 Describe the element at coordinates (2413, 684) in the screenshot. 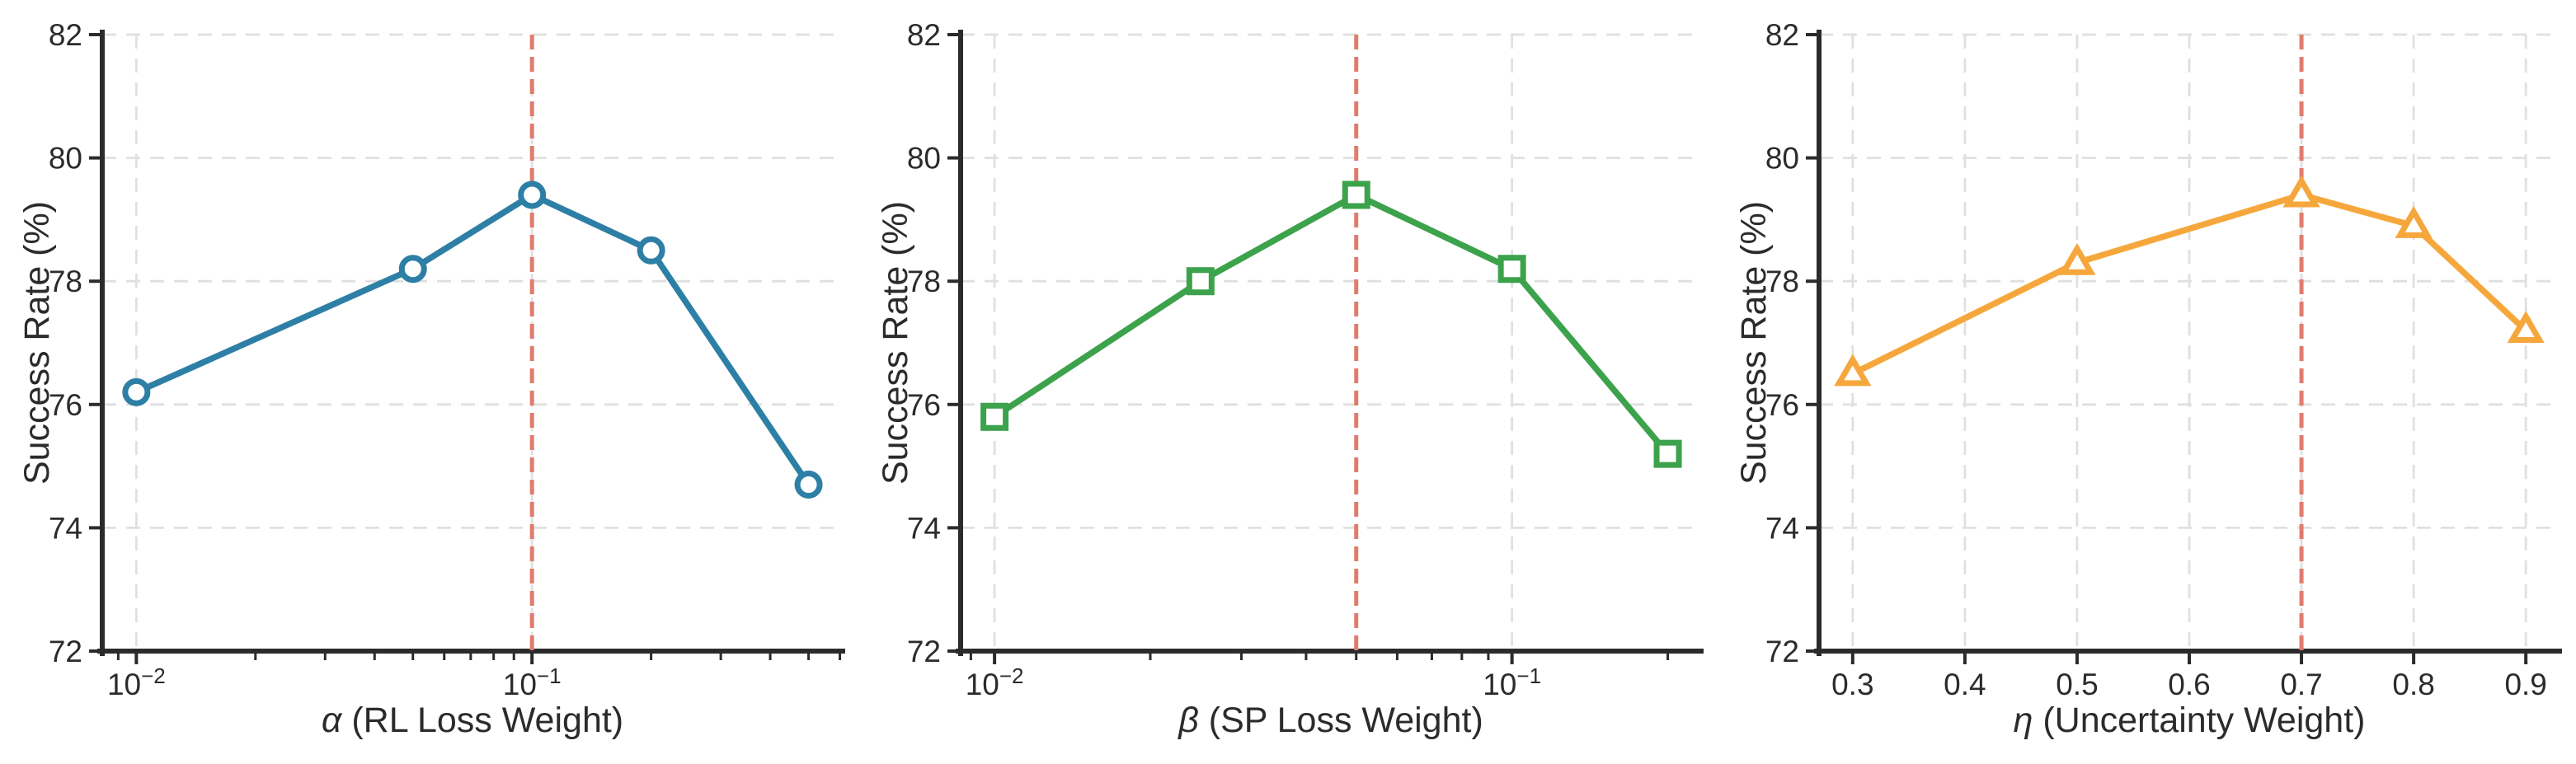

I see `x-tick-label: 0.8` at that location.